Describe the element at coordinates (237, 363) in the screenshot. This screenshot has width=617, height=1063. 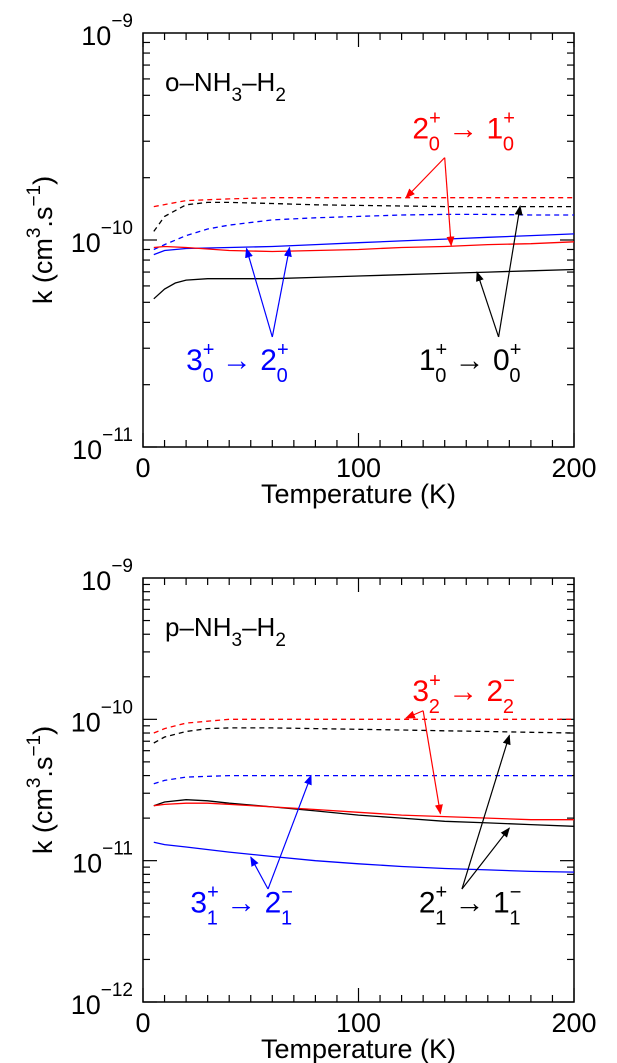
I see `transition-label-blue: 3+ 0 → 2+ 0` at that location.